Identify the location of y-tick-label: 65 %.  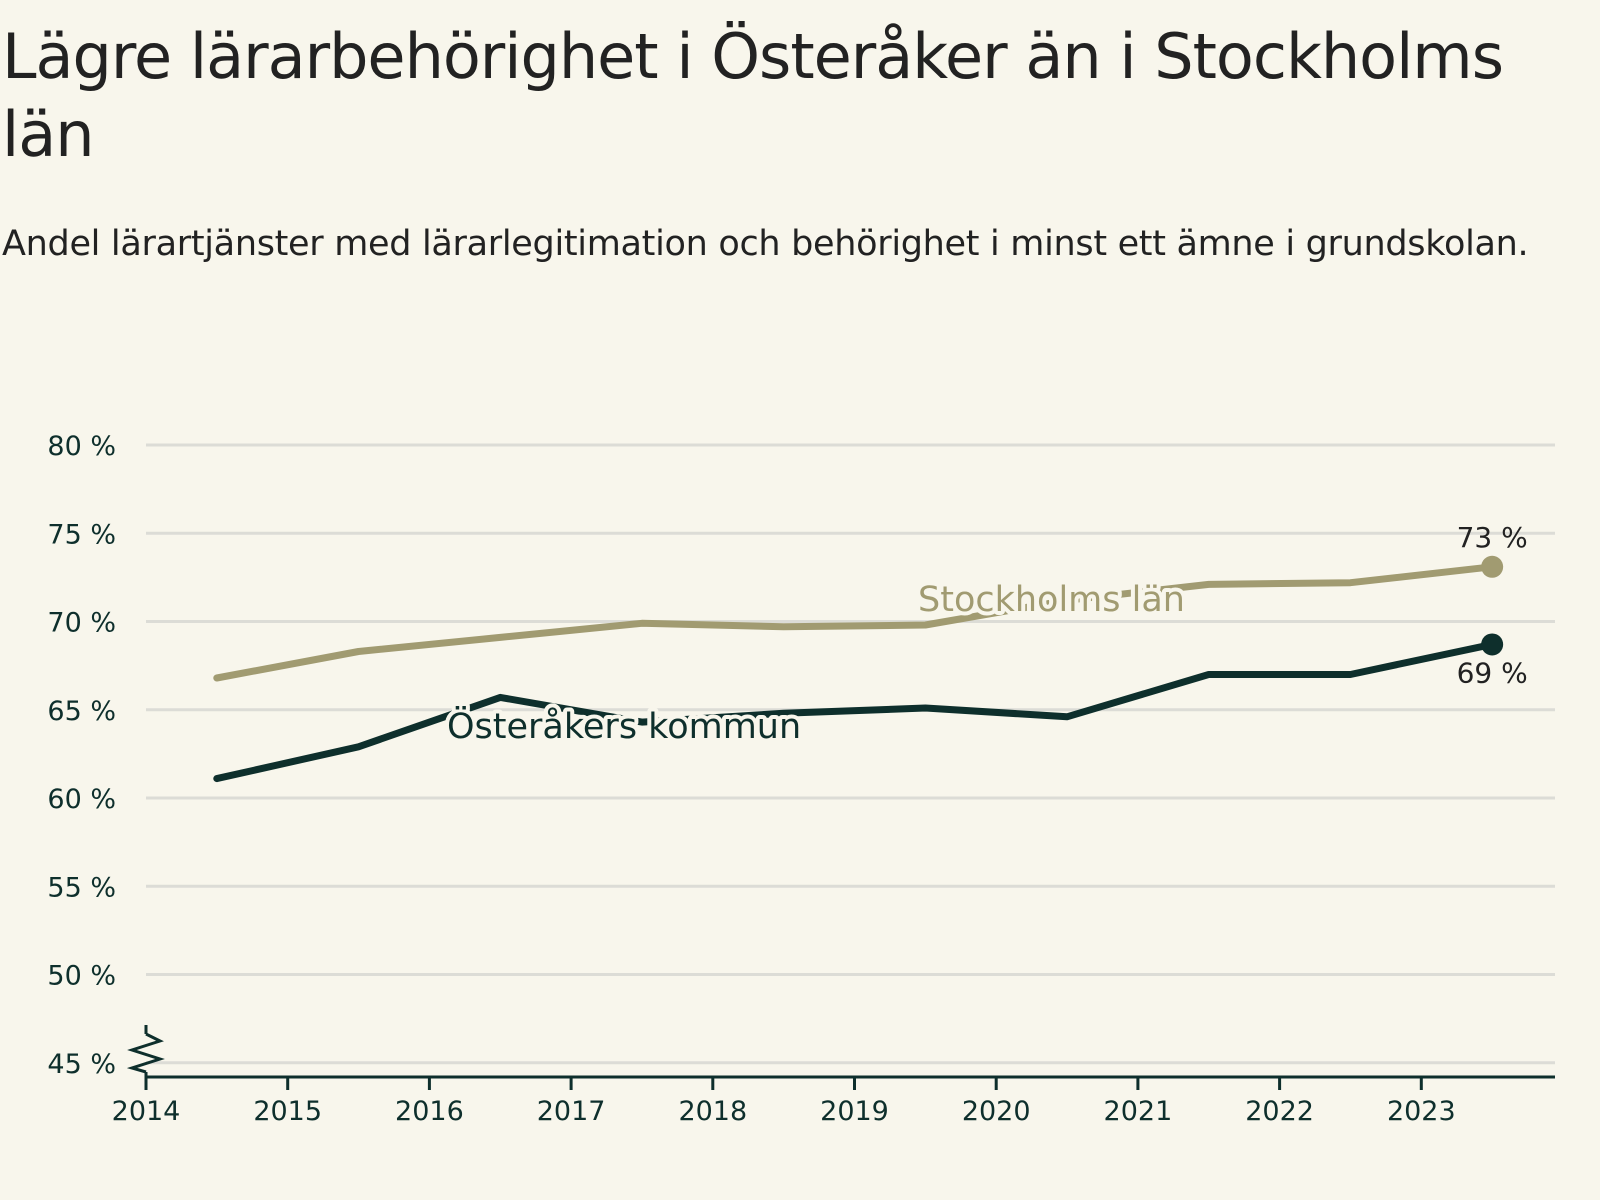
(81, 711).